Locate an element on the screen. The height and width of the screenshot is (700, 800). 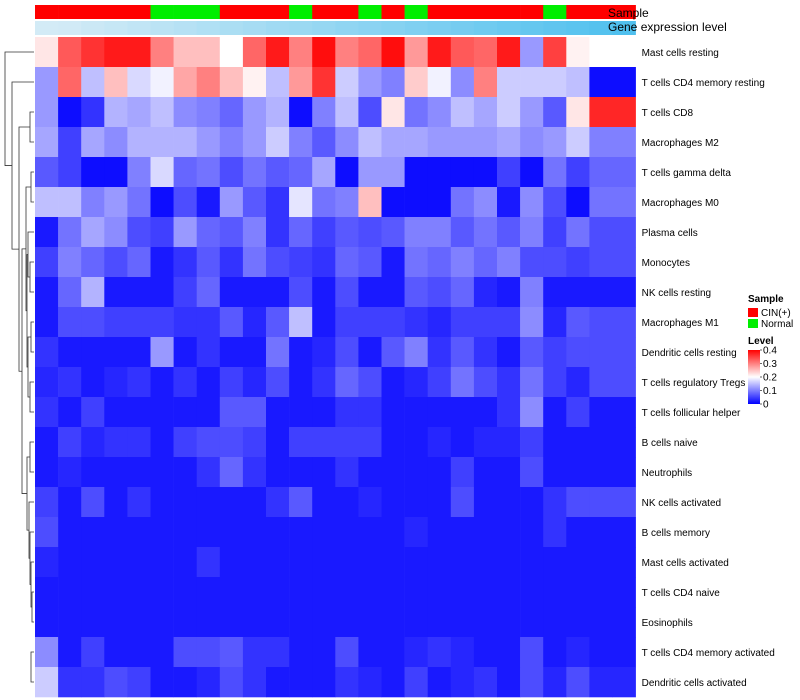
row-label: Plasma cells is located at coordinates (670, 233).